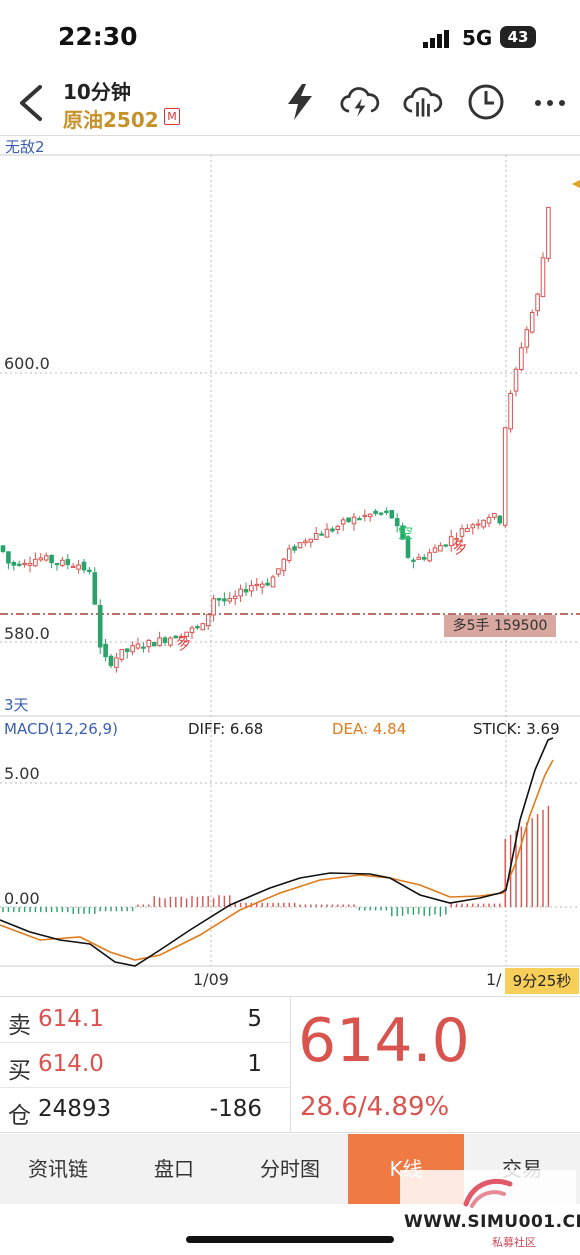 Image resolution: width=580 pixels, height=1255 pixels. What do you see at coordinates (25, 147) in the screenshot?
I see `indicator-label: 无敌2` at bounding box center [25, 147].